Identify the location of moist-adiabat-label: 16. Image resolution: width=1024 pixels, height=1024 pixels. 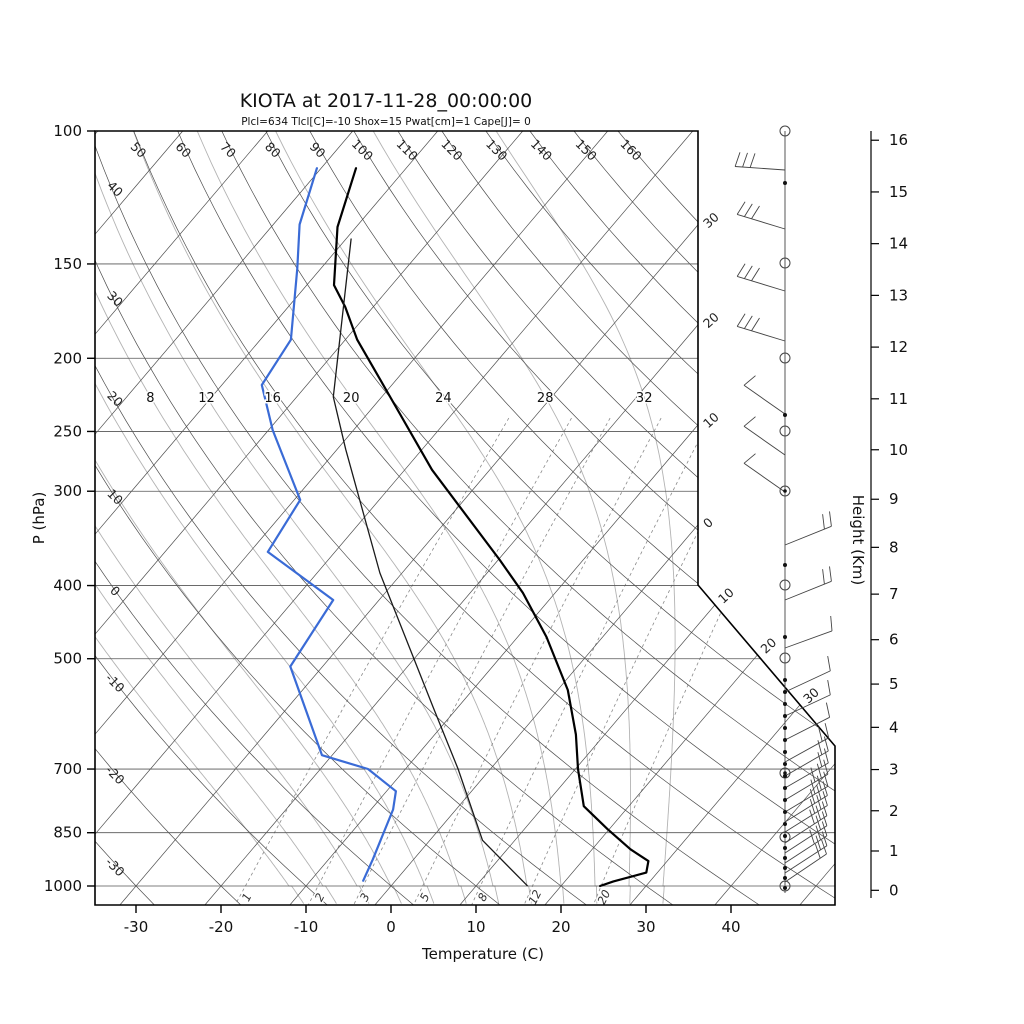
(272, 398).